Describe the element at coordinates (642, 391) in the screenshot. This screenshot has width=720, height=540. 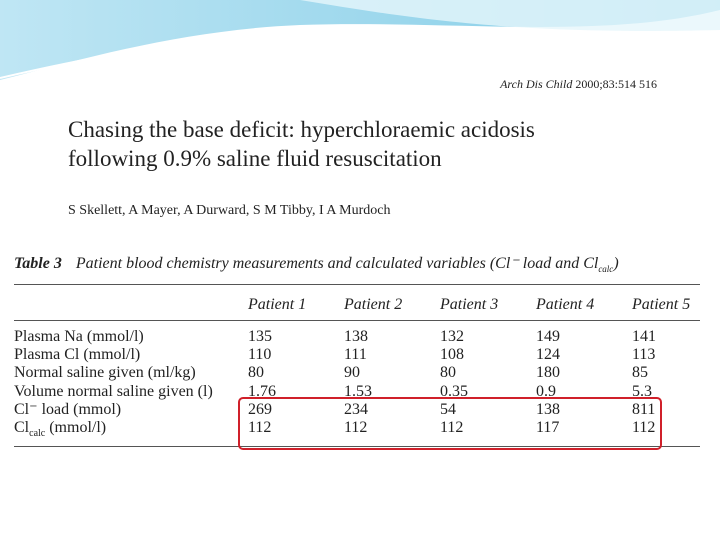
I see `cell-value: 5.3` at that location.